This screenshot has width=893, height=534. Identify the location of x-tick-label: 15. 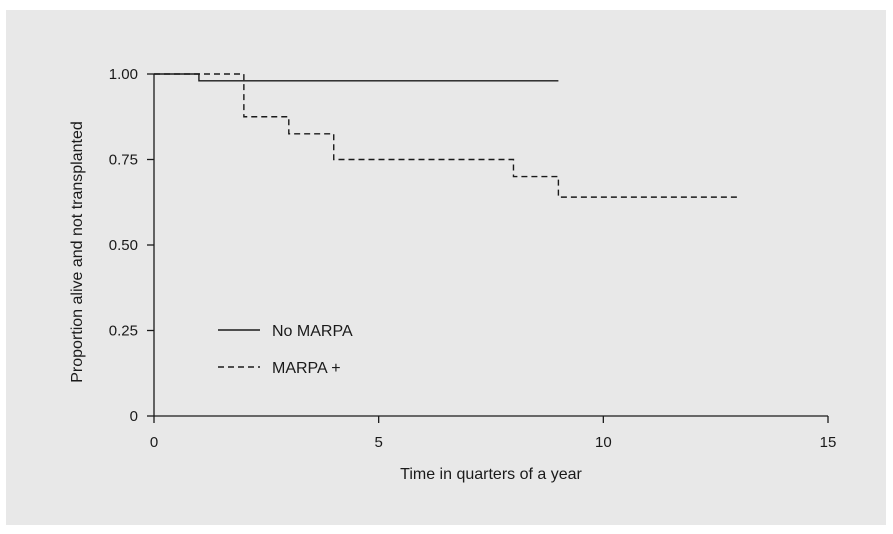
(828, 442).